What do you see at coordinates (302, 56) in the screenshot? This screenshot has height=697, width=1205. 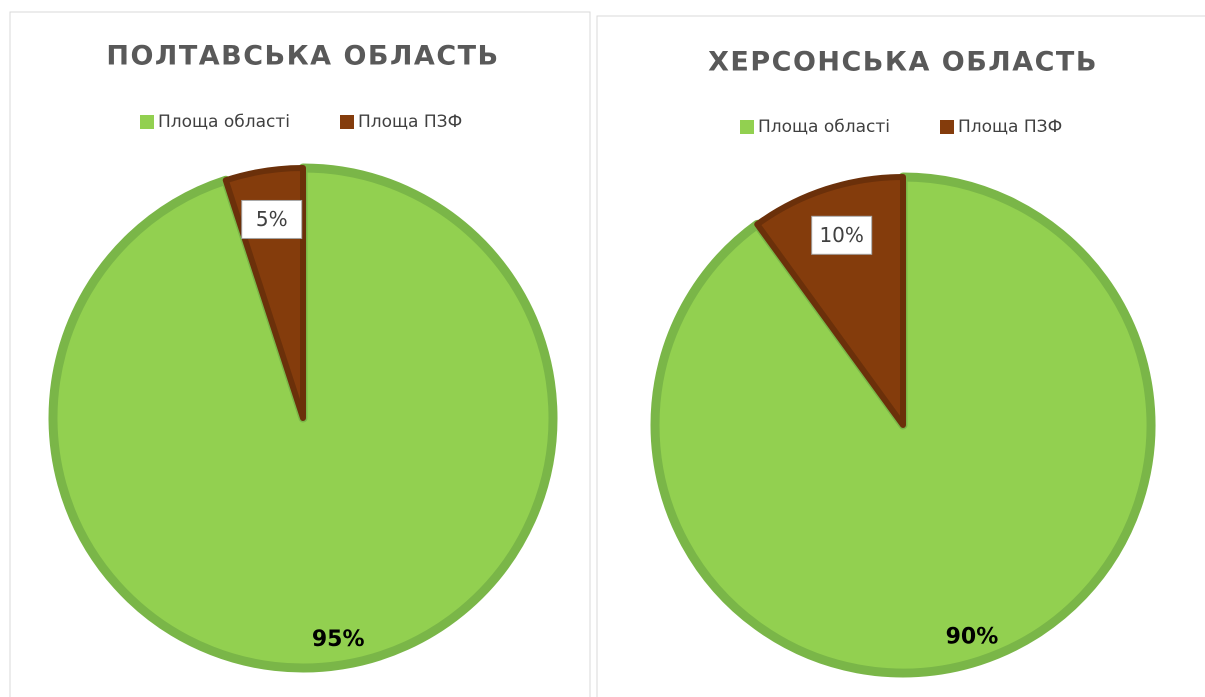 I see `chart-title: ПОЛТАВСЬКА ОБЛАСТЬ` at bounding box center [302, 56].